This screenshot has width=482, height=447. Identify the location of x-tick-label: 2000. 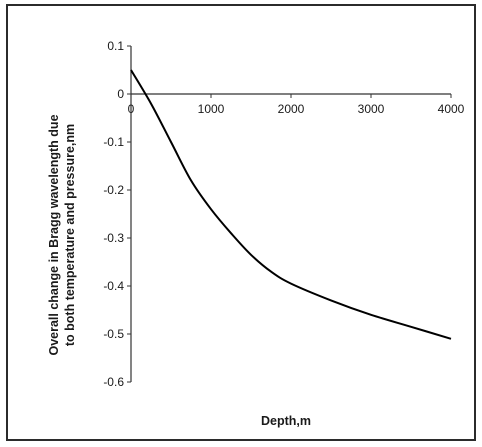
(291, 109).